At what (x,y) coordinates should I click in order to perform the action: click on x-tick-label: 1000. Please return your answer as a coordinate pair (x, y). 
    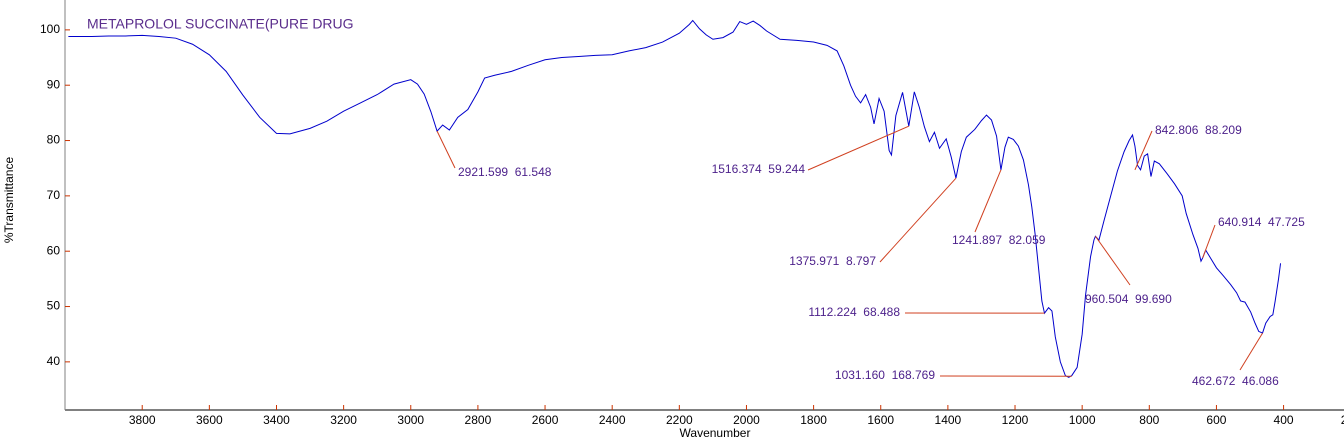
    Looking at the image, I should click on (1082, 420).